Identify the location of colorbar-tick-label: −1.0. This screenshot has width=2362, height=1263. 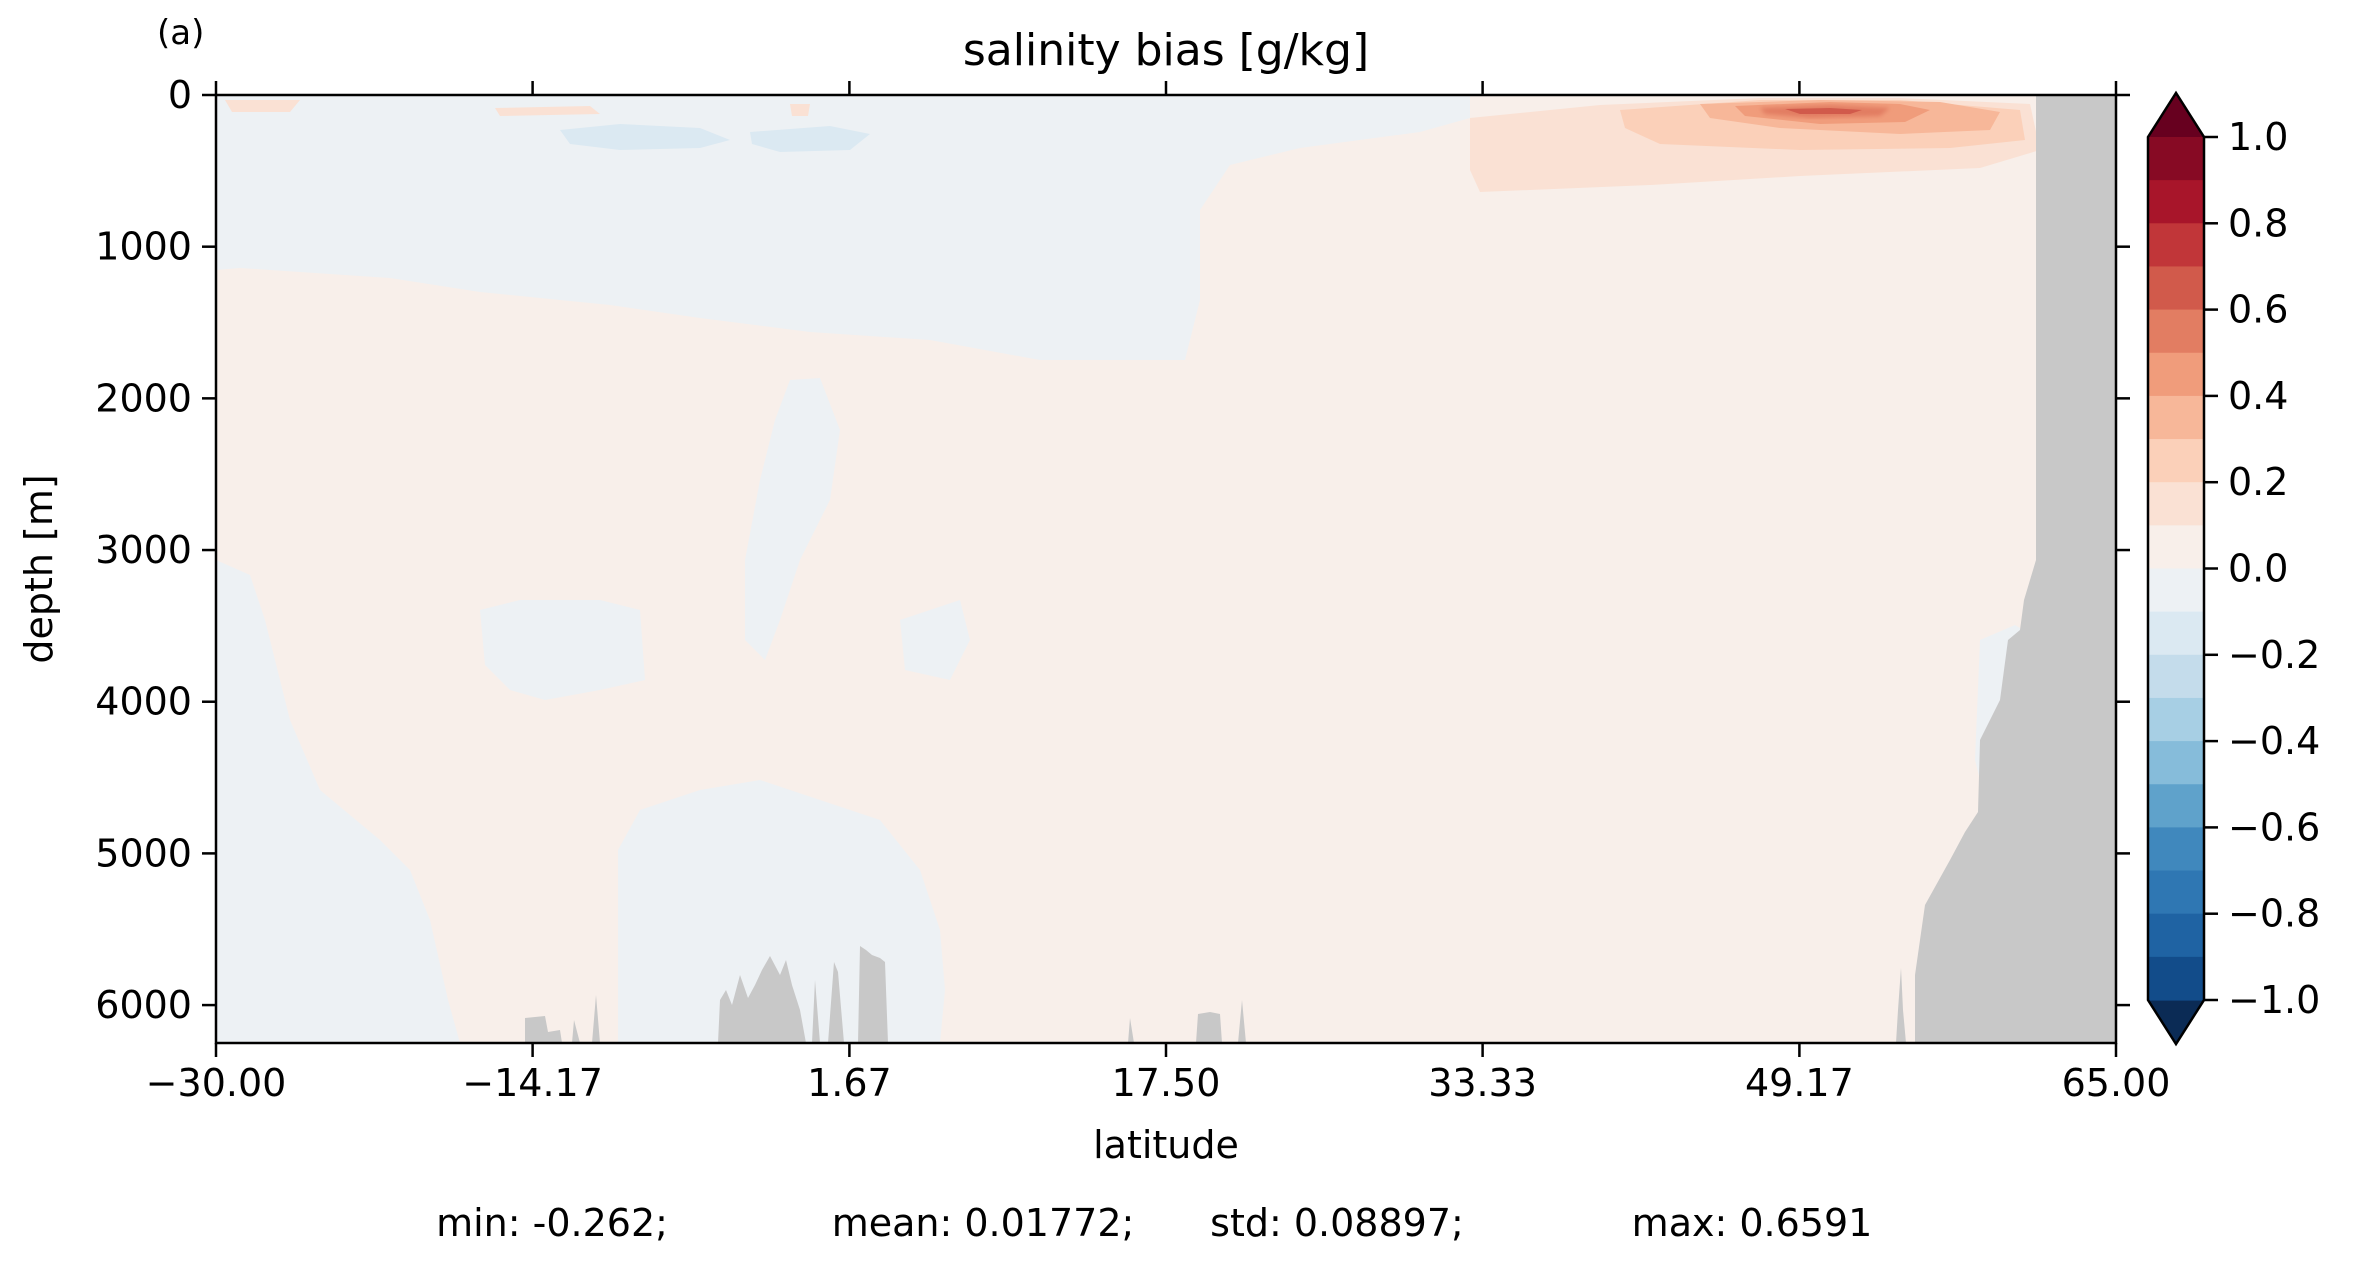
(2274, 1000).